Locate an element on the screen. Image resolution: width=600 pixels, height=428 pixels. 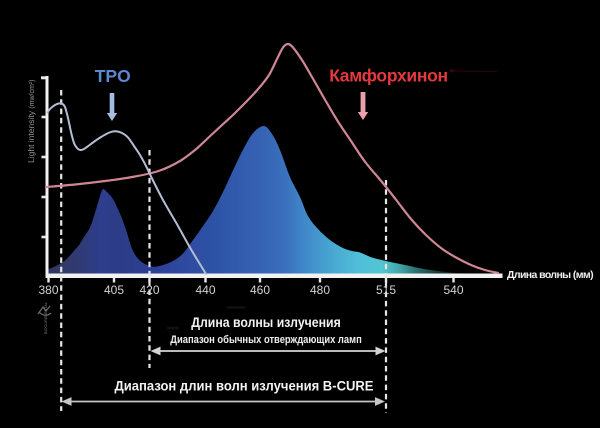
svg-text: BIOCUREDENTAL is located at coordinates (46, 318).